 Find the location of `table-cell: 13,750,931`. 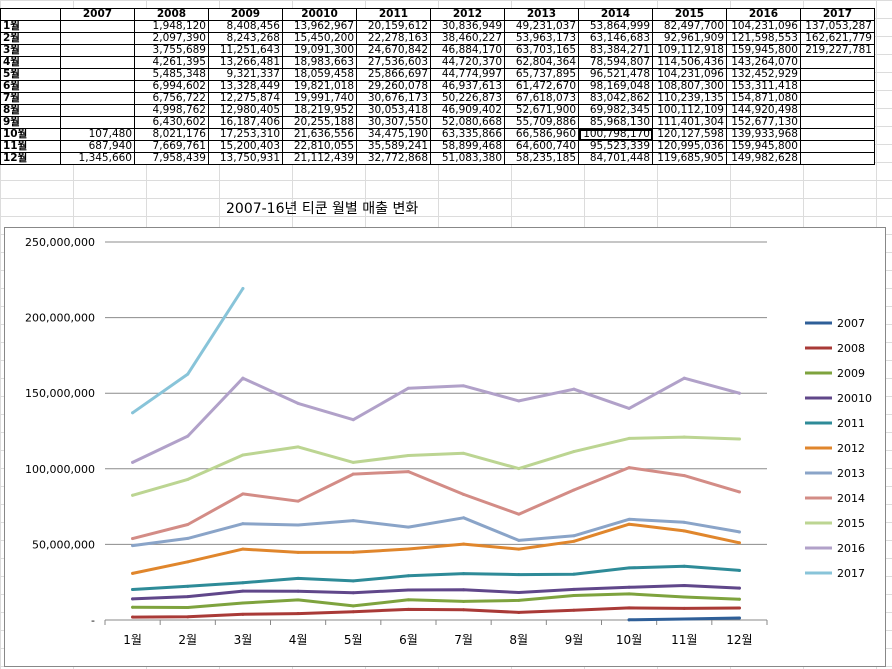

table-cell: 13,750,931 is located at coordinates (245, 158).